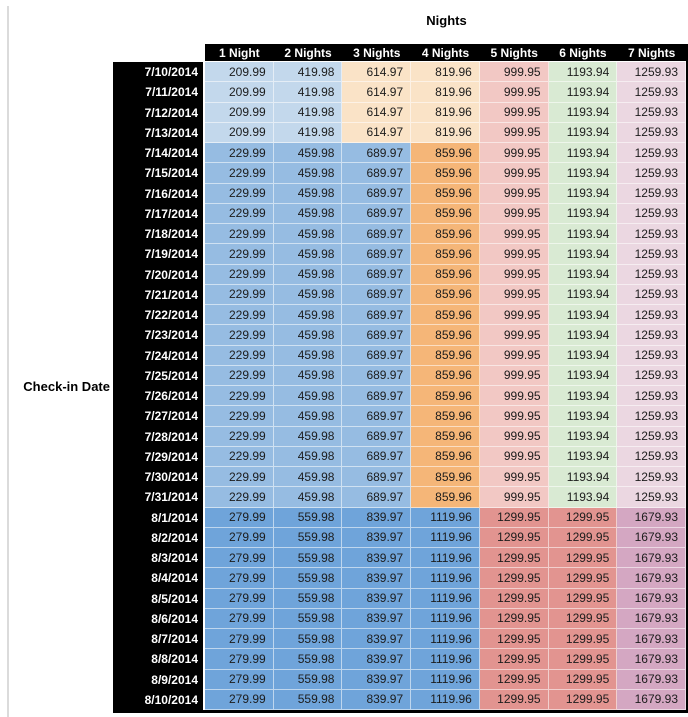 This screenshot has height=717, width=688. I want to click on row-header-date: 7/14/2014, so click(159, 153).